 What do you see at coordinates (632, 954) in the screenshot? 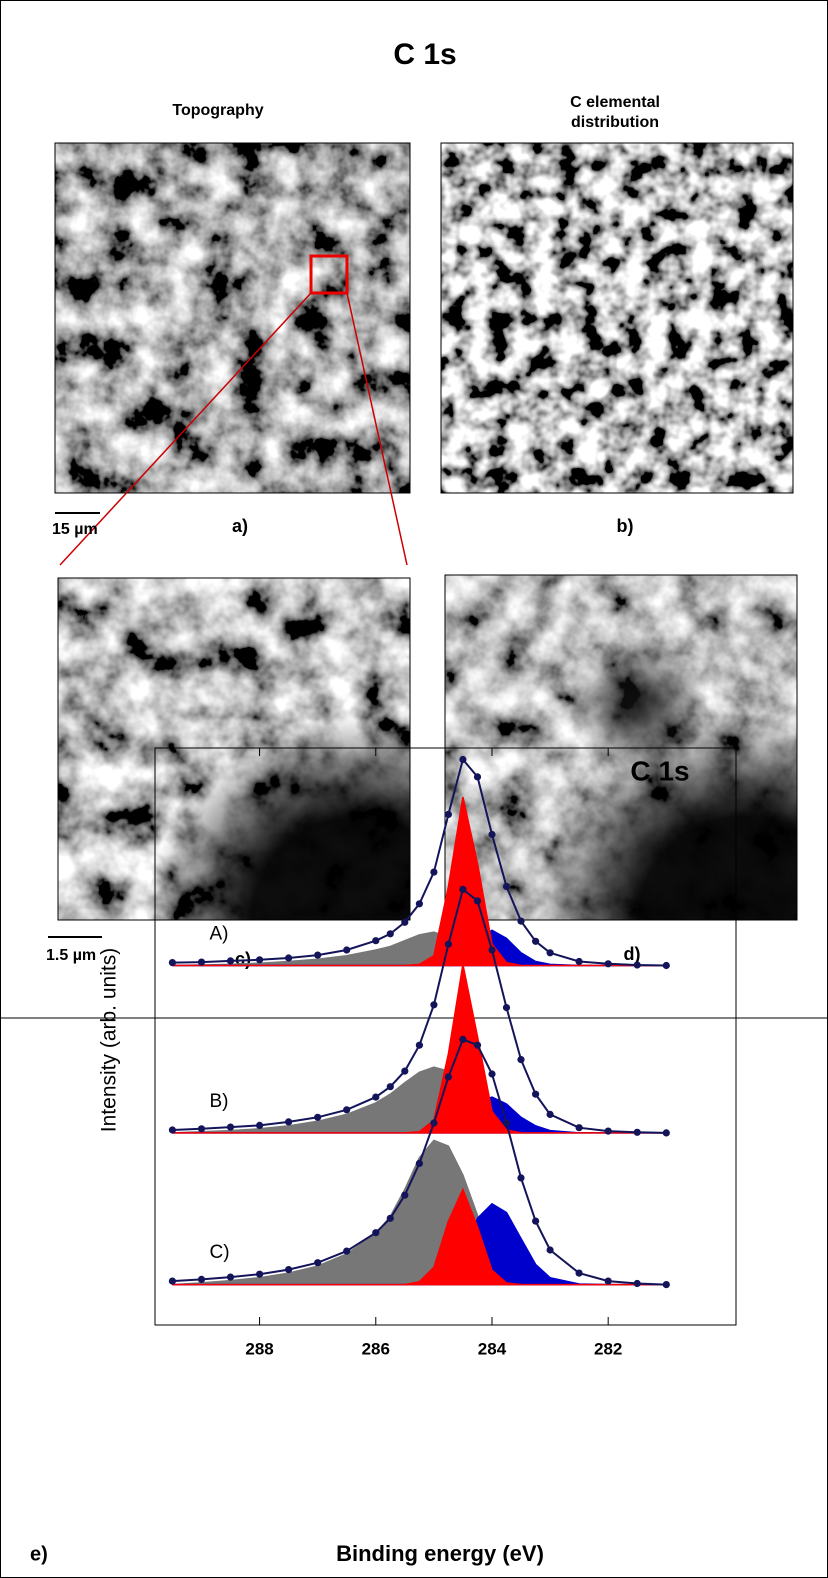
I see `panel-label: d)` at bounding box center [632, 954].